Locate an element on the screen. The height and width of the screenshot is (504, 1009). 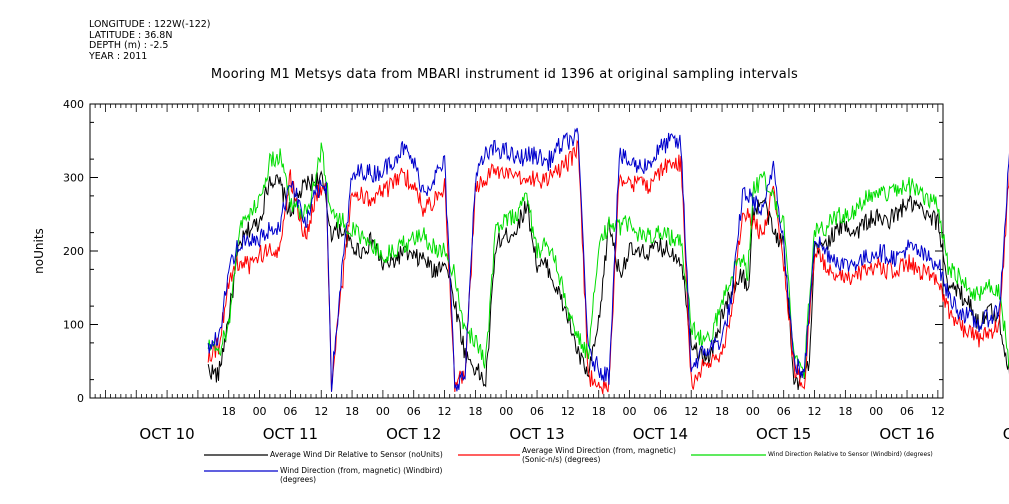
x-day-label: OCT 15 is located at coordinates (783, 434).